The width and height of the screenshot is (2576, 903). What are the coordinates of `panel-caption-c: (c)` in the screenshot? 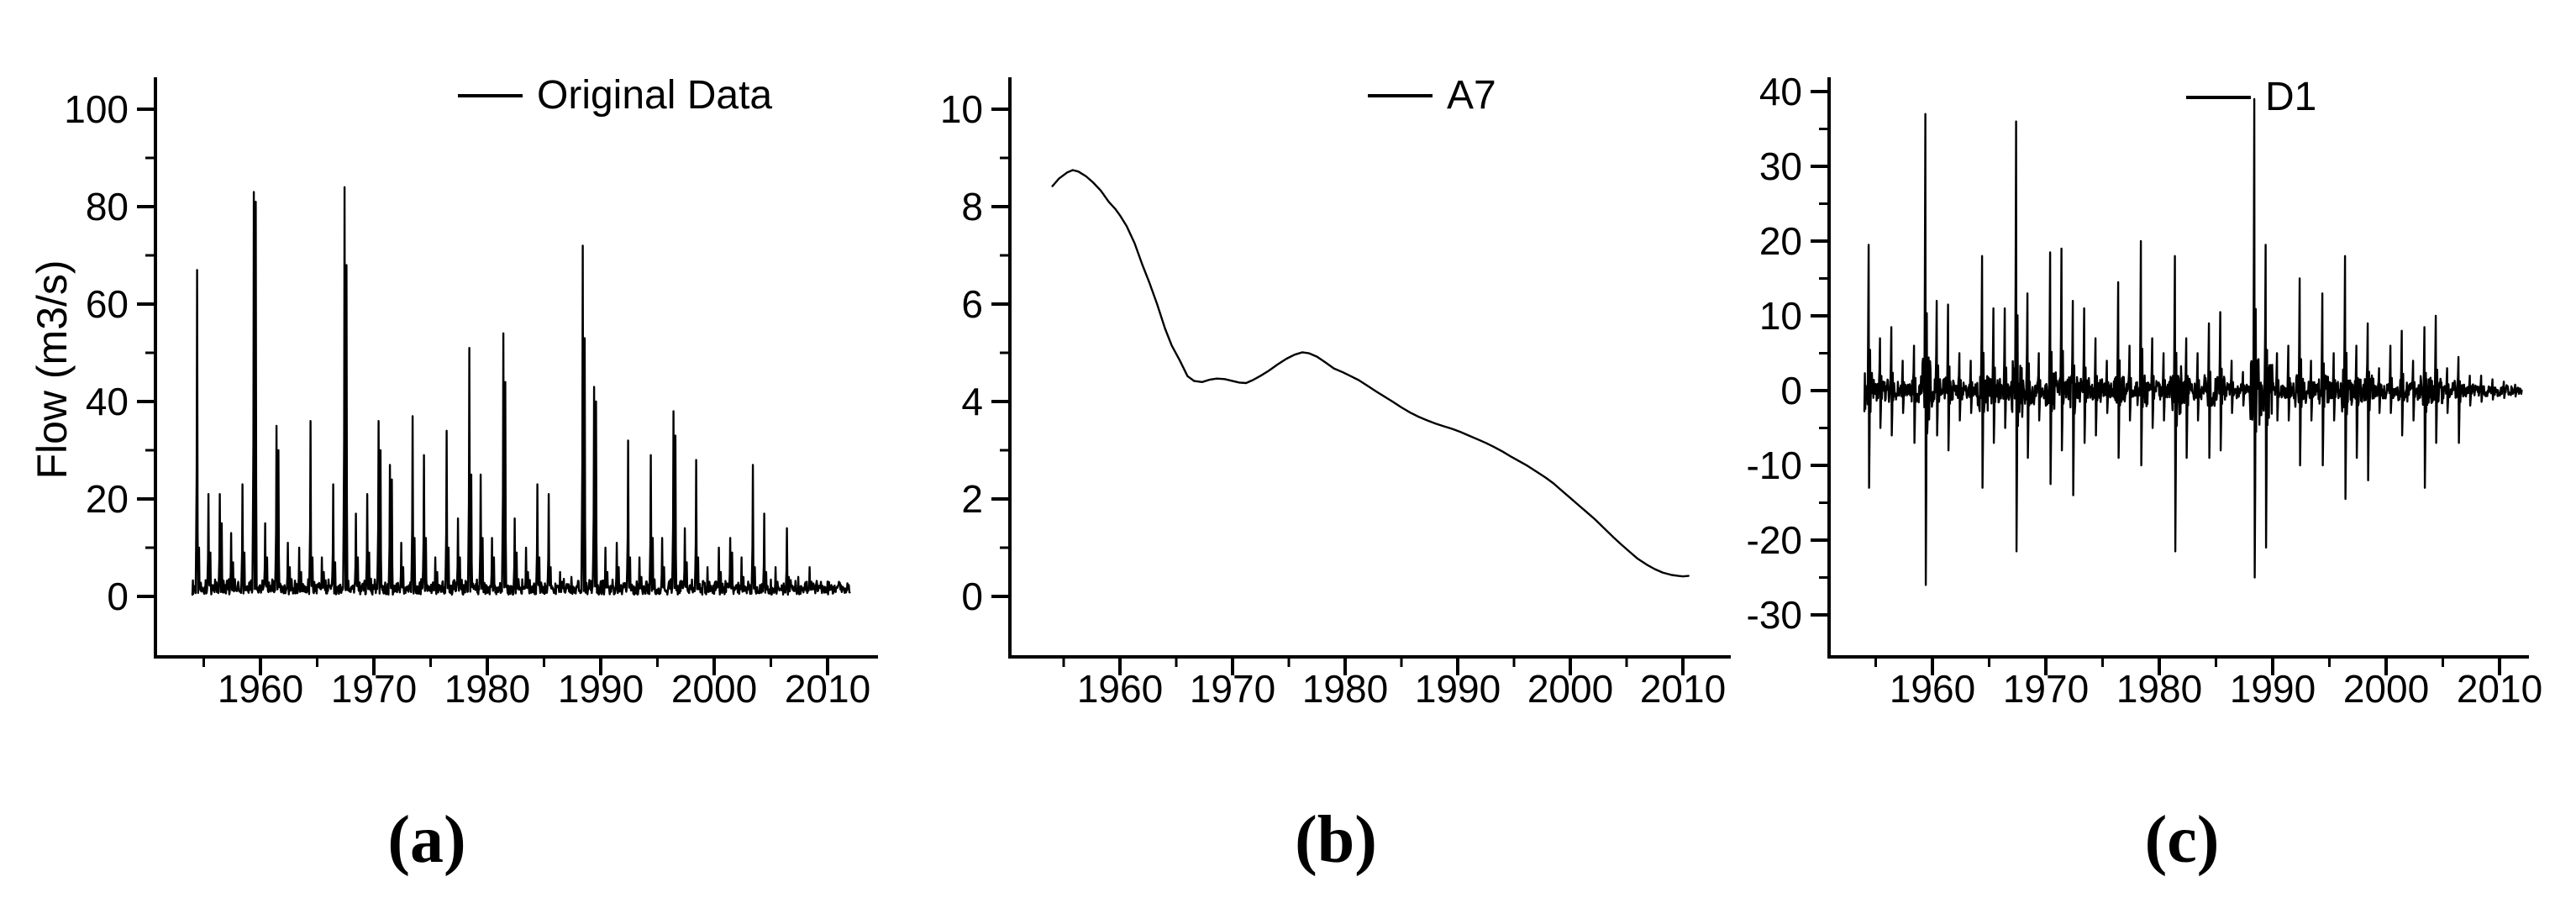 It's located at (2182, 840).